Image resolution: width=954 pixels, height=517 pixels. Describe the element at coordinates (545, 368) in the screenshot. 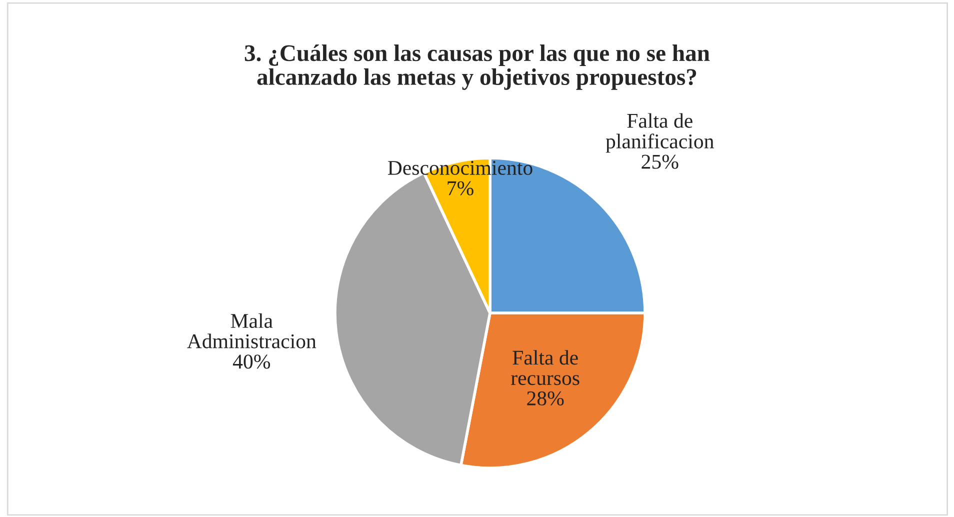

I see `slice-label: Falta de recursos` at that location.